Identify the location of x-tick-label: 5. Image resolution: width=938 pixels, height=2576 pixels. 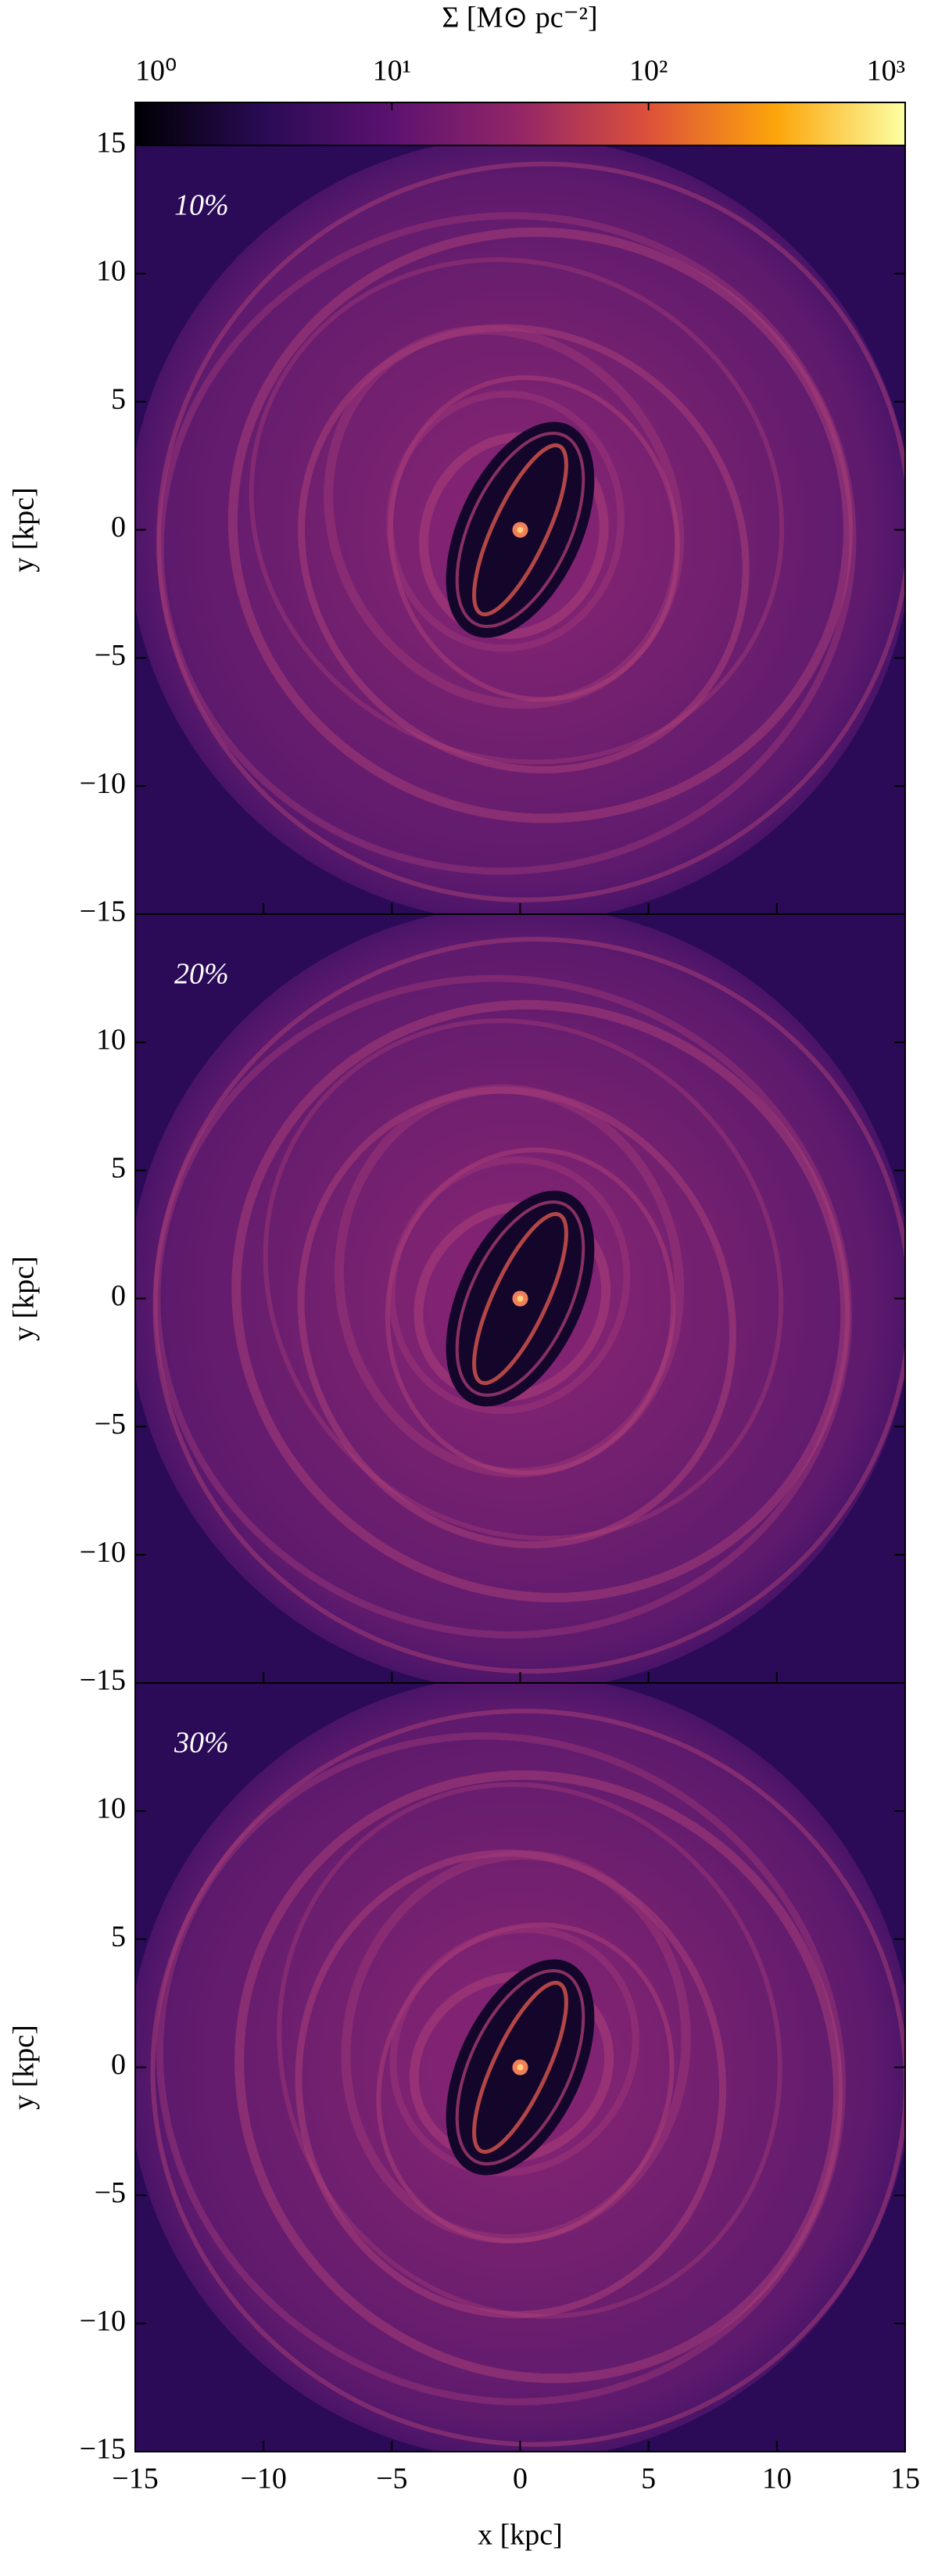
(648, 2479).